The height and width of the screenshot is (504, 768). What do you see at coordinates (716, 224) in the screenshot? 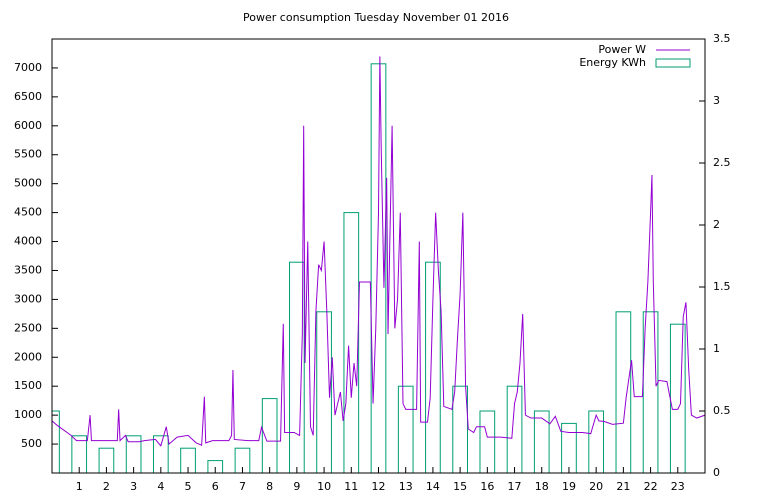
I see `y2-tick-label: 2` at bounding box center [716, 224].